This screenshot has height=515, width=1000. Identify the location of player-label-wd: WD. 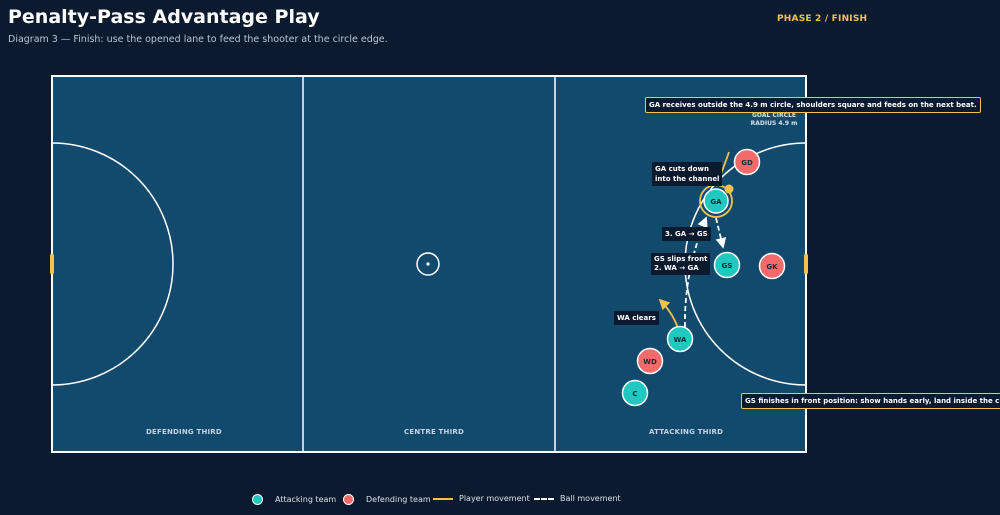
(650, 362).